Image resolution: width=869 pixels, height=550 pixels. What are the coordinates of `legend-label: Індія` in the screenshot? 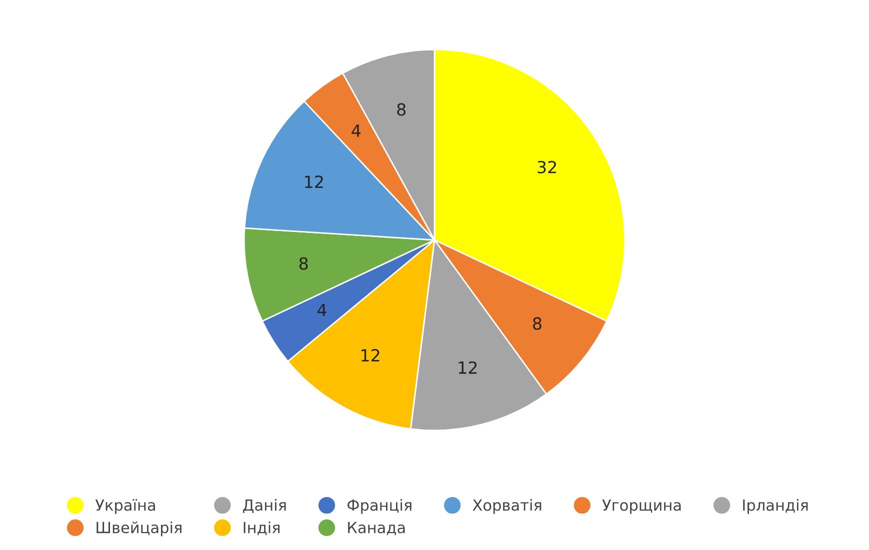 It's located at (262, 528).